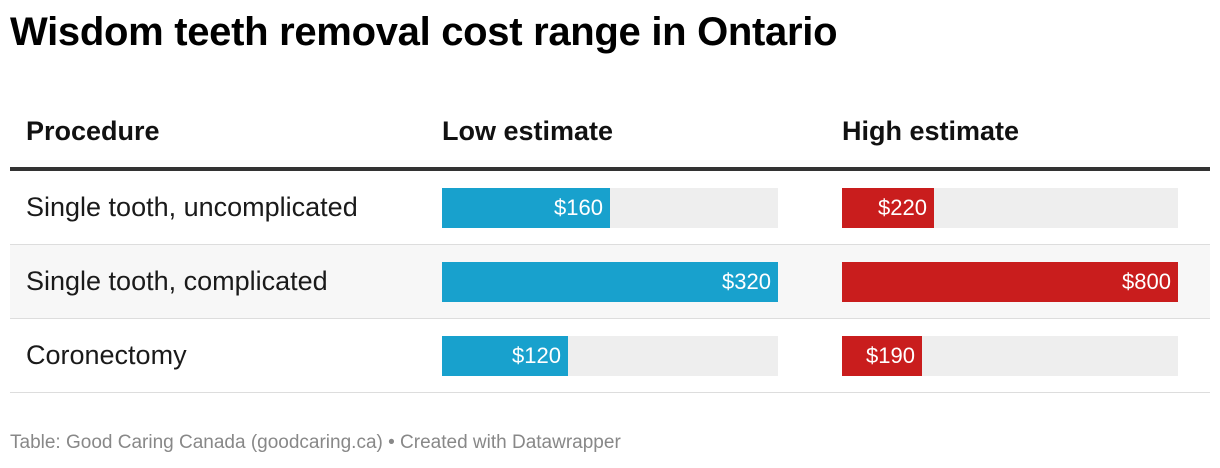 Image resolution: width=1220 pixels, height=468 pixels. I want to click on high-estimate-track: $190, so click(1010, 356).